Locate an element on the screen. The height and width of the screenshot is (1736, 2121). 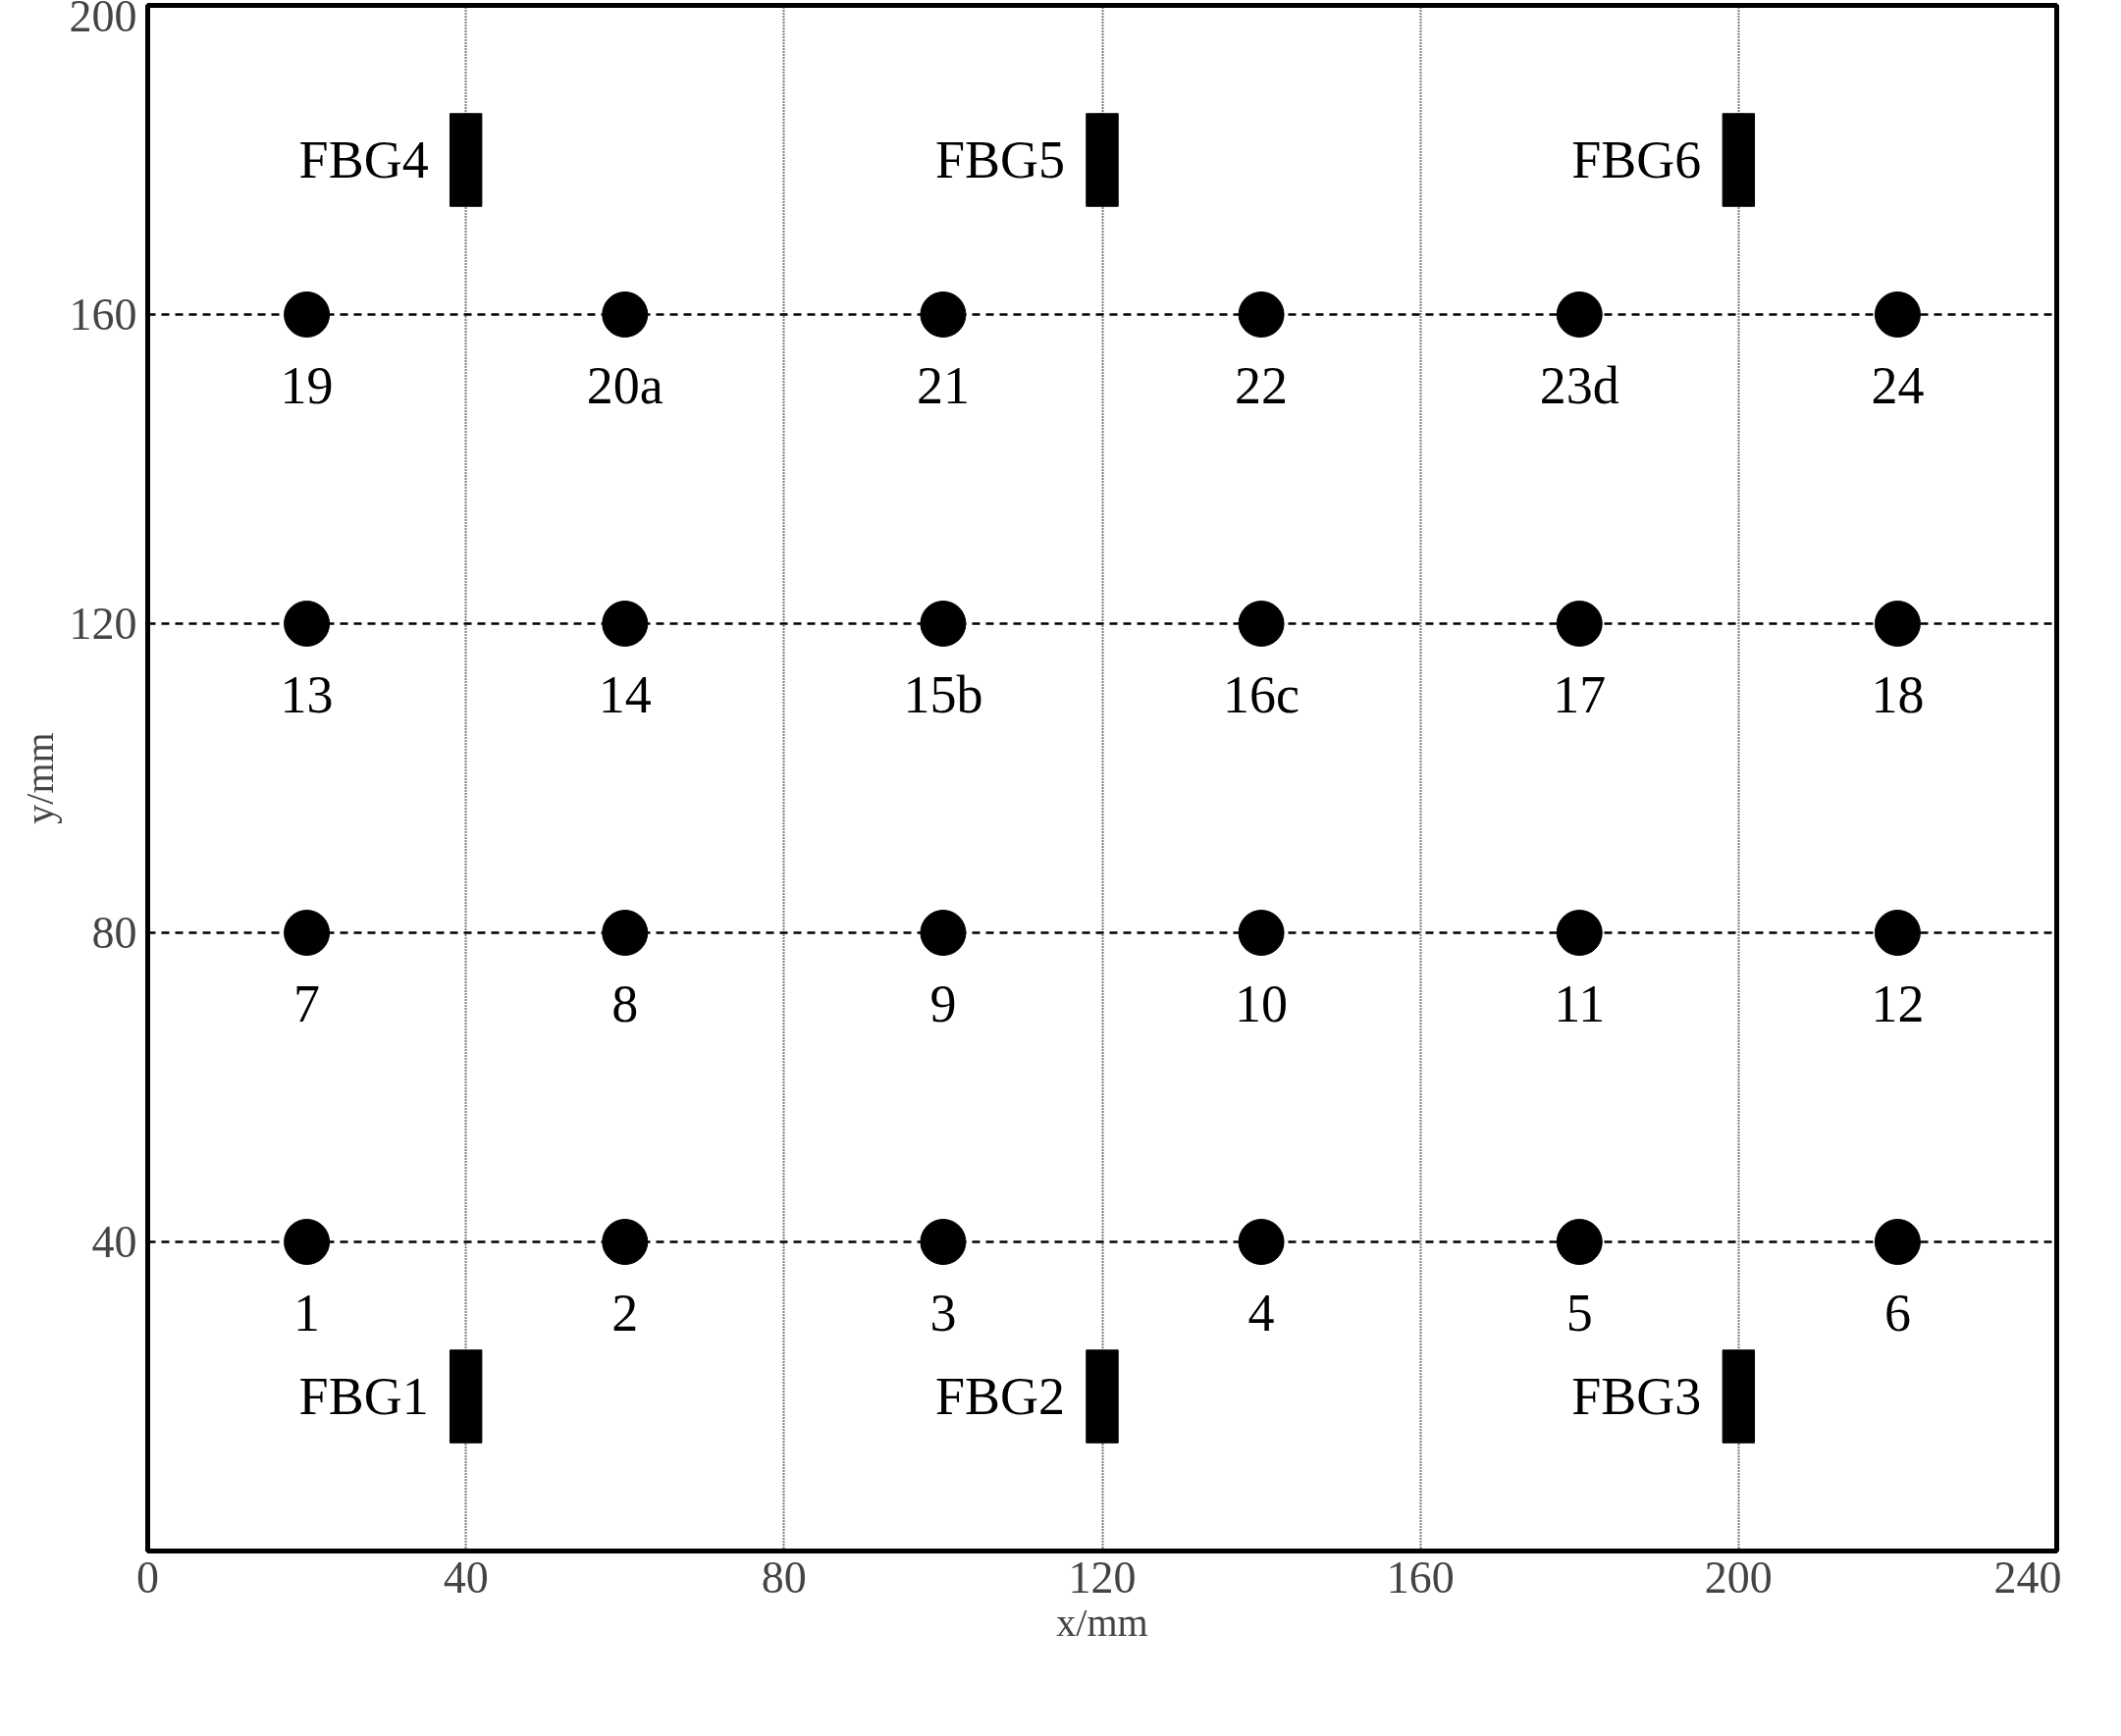
annotation: 23d is located at coordinates (1579, 385).